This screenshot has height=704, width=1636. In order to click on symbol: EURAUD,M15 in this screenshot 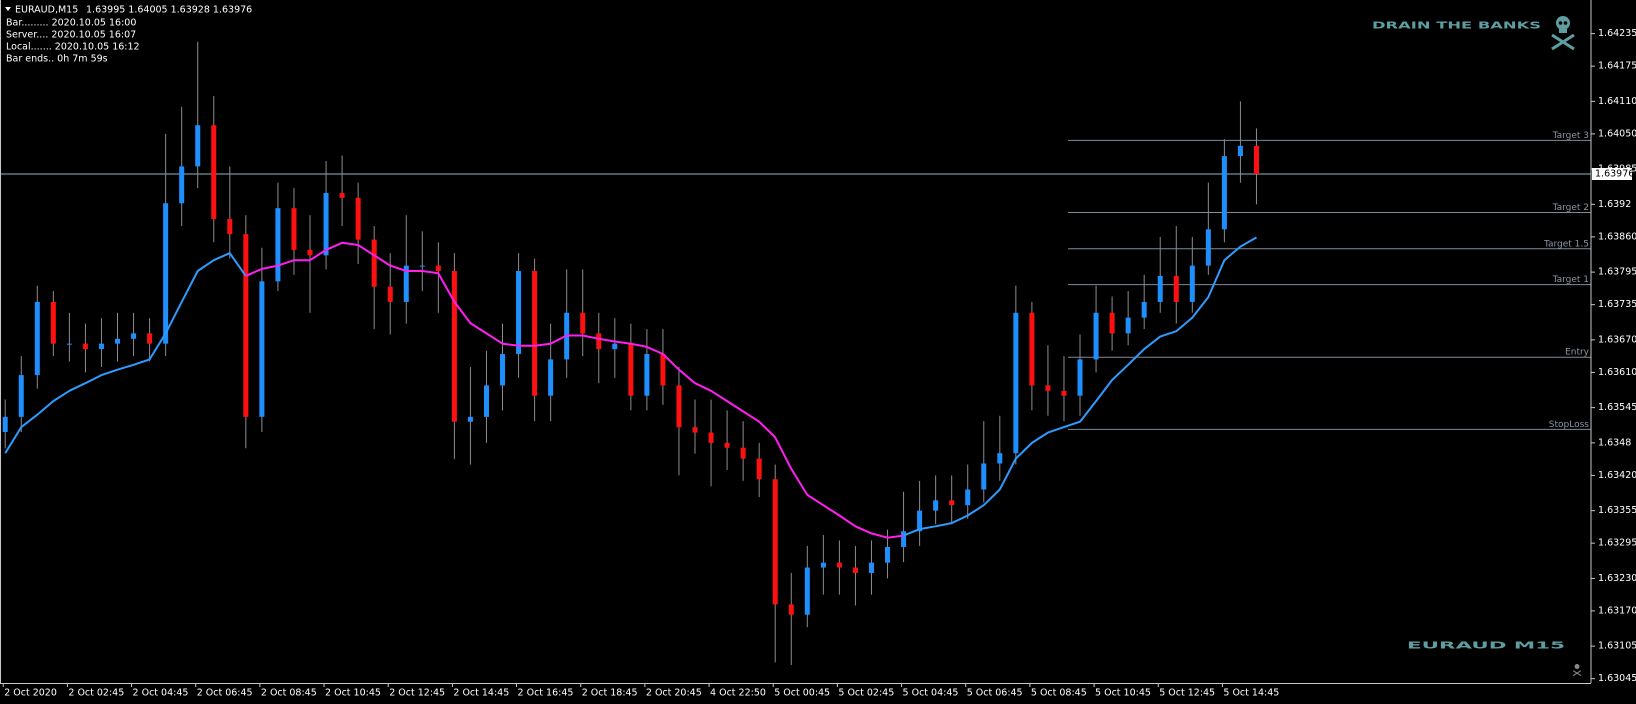, I will do `click(46, 10)`.